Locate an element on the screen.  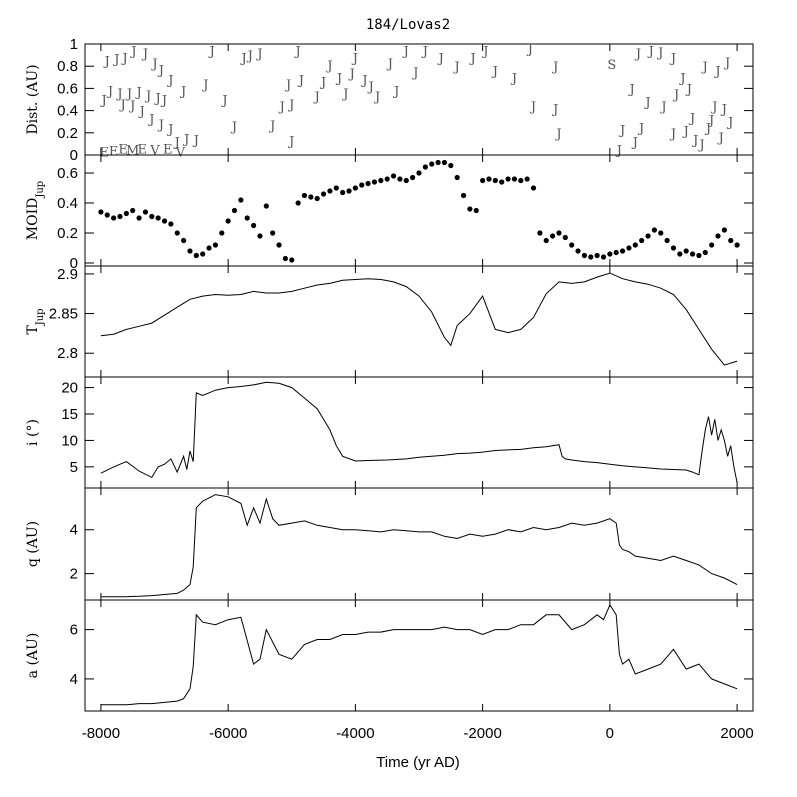
y-tick-label: 0.6 is located at coordinates (67, 173).